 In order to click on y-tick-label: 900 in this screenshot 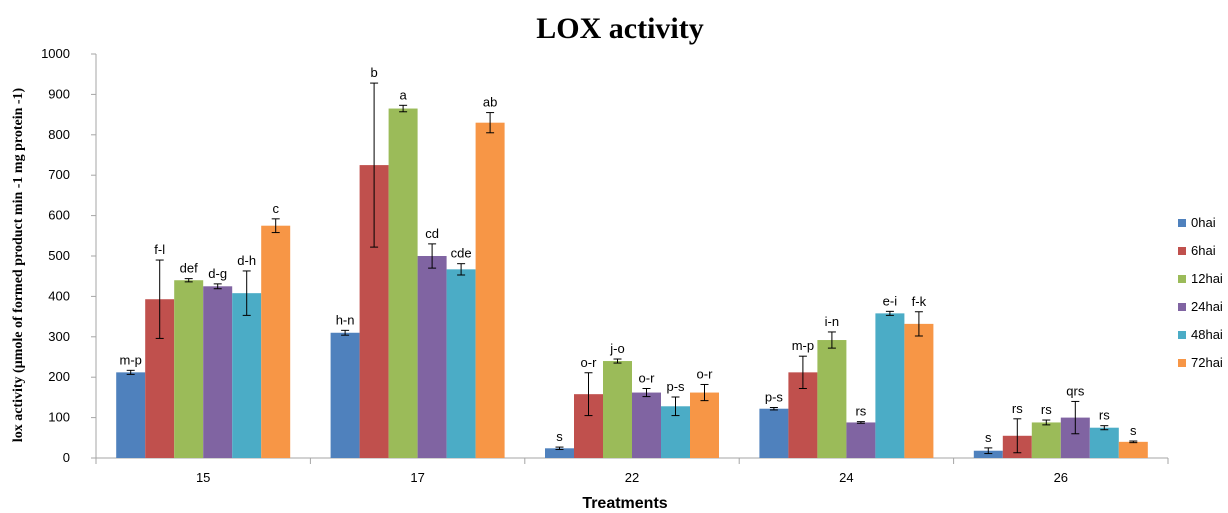, I will do `click(59, 93)`.